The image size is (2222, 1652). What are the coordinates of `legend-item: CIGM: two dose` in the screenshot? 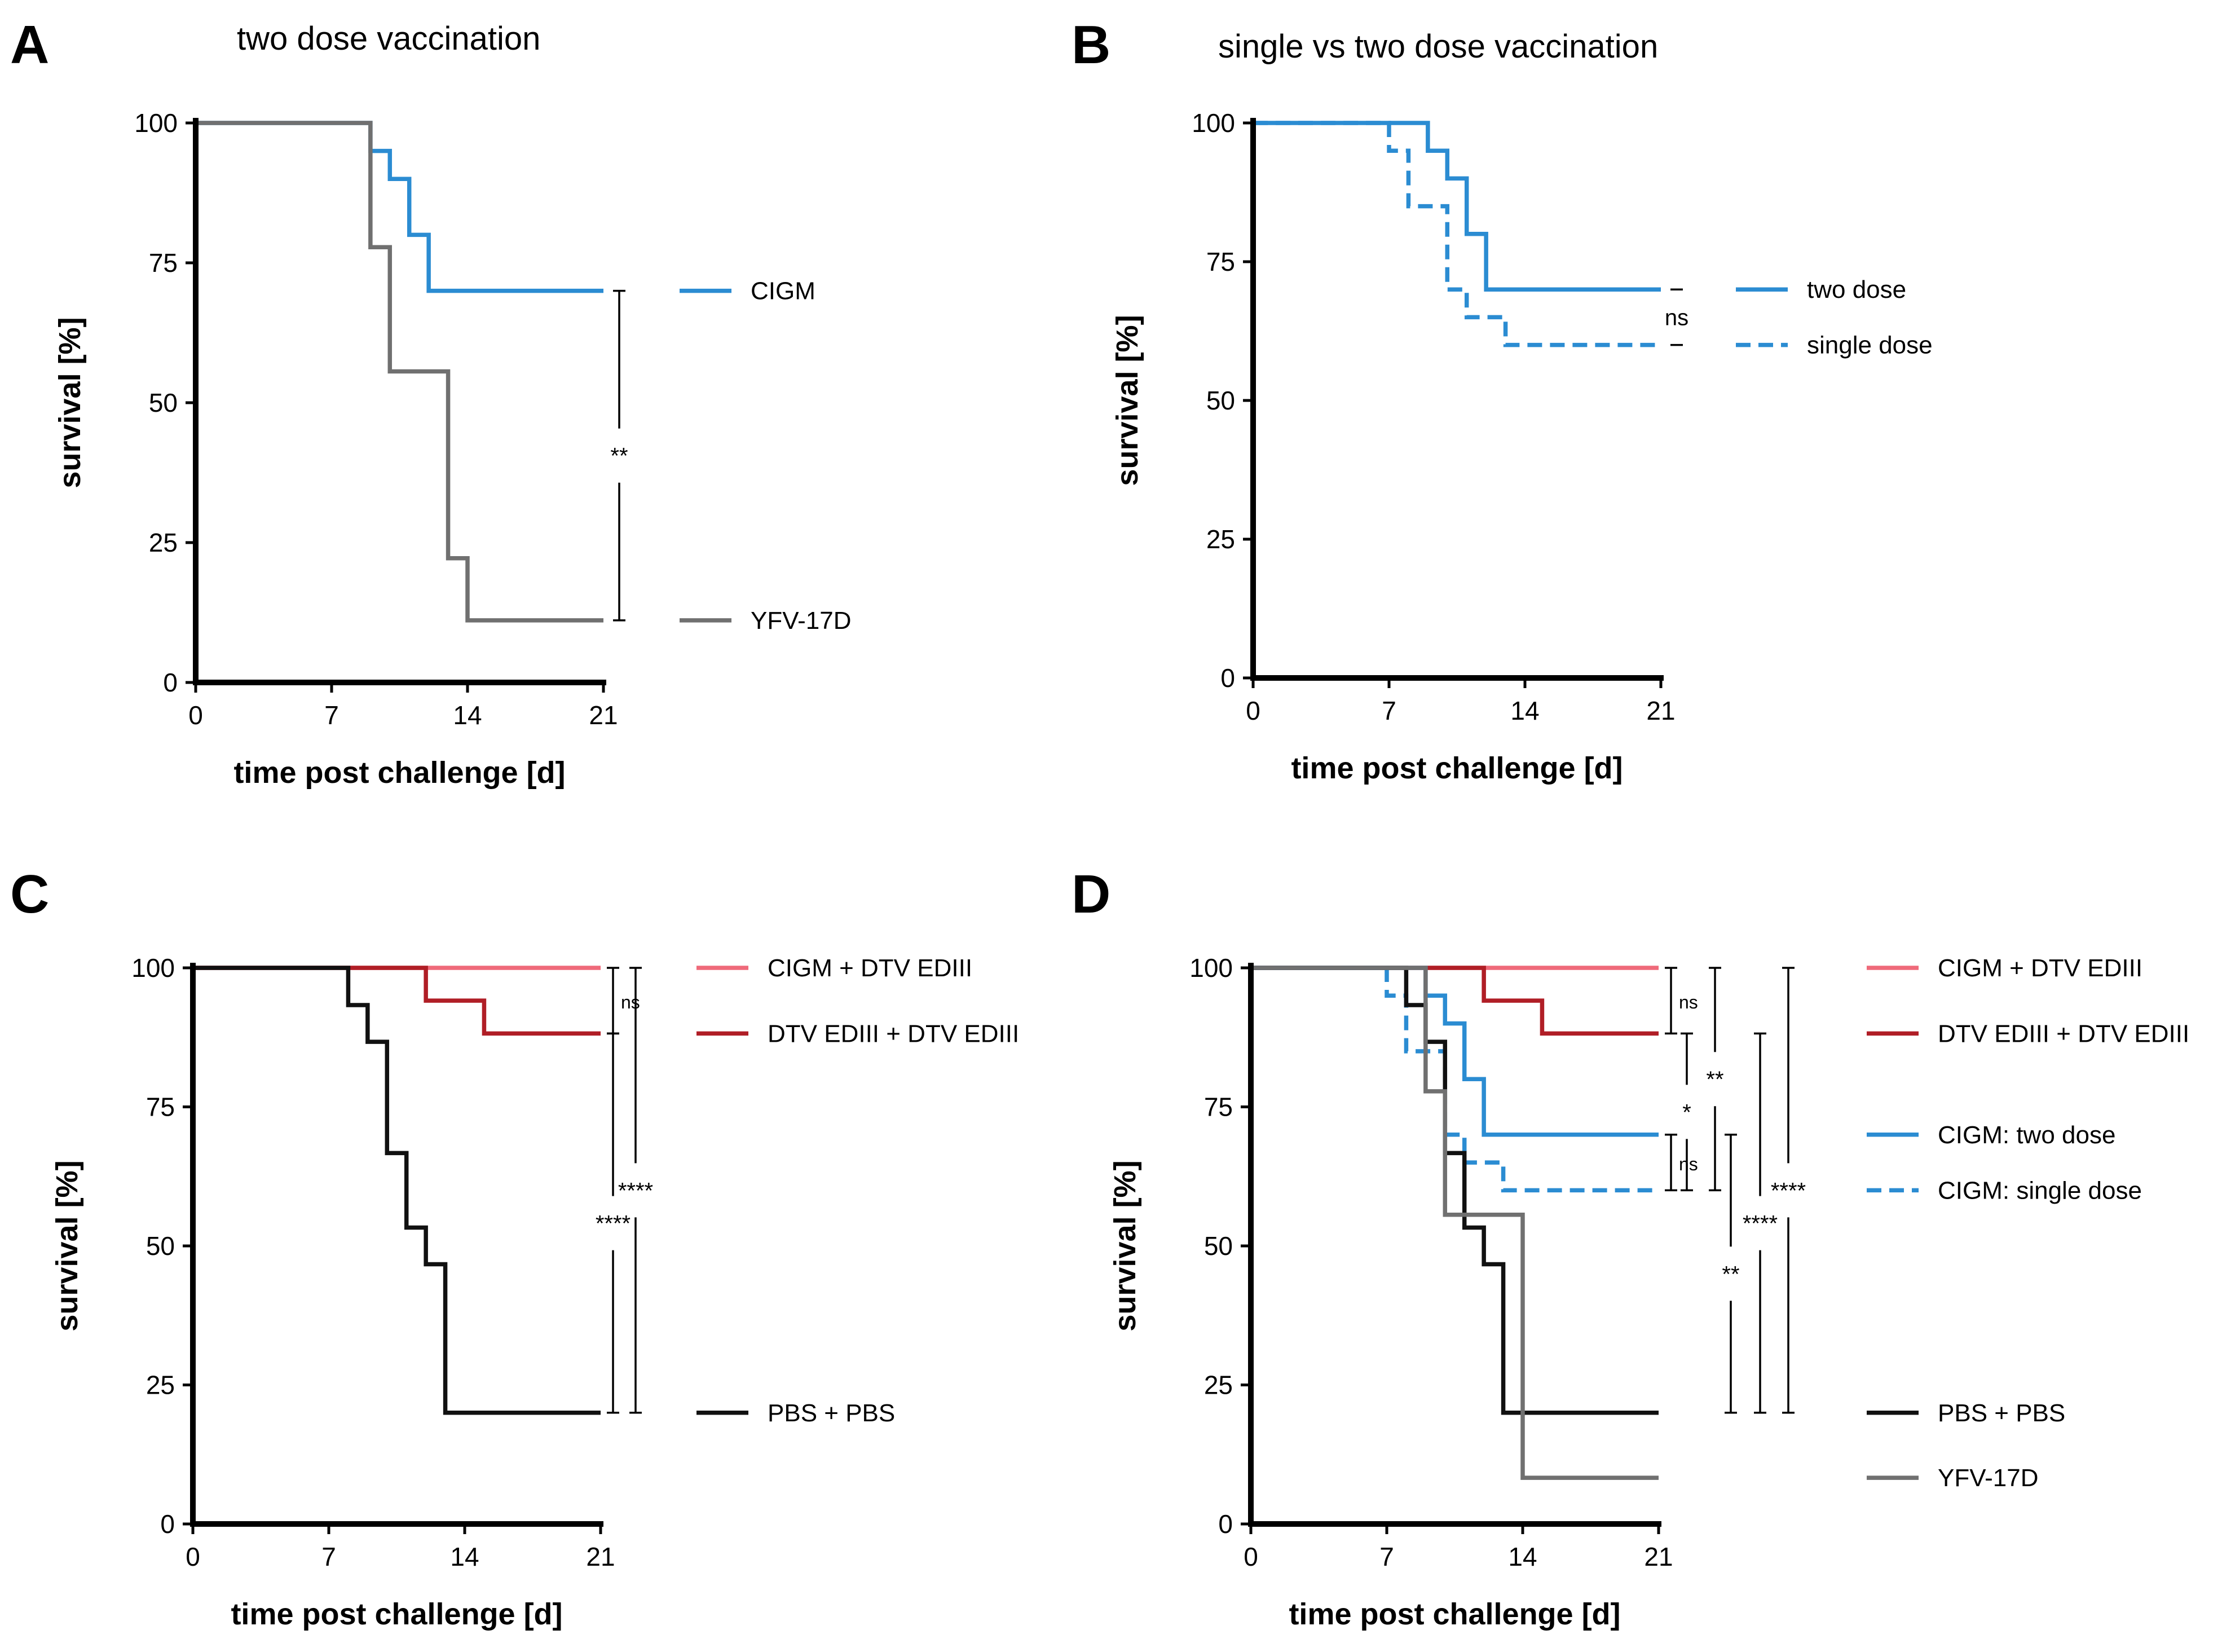 It's located at (1991, 1135).